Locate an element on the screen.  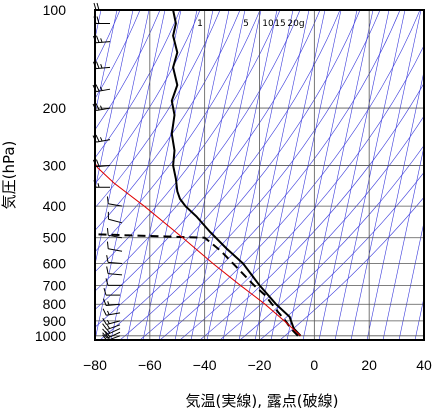
x-tick-label: −40 is located at coordinates (205, 365).